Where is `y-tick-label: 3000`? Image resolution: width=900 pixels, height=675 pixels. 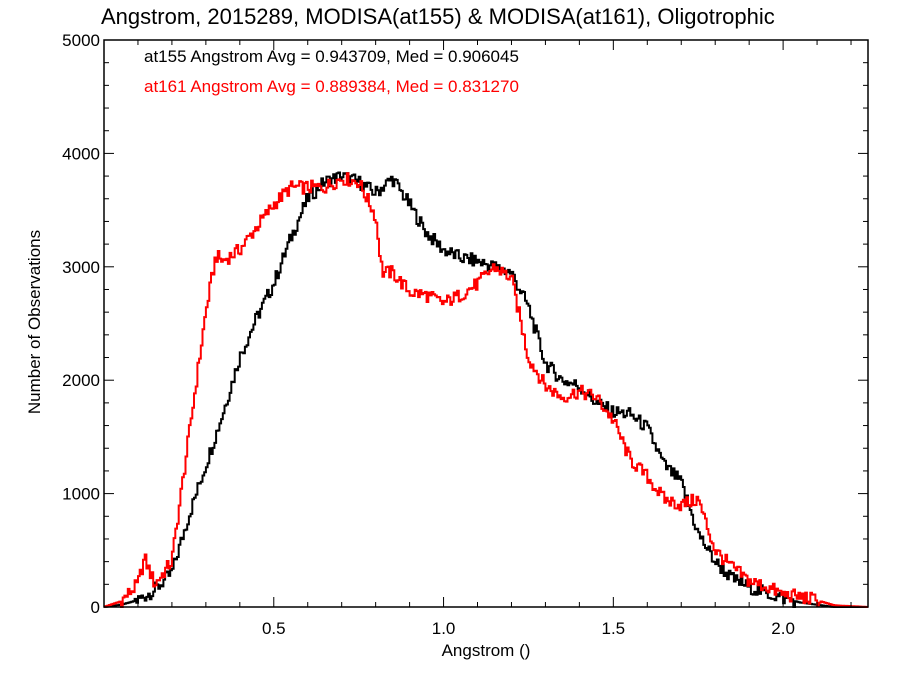 y-tick-label: 3000 is located at coordinates (81, 267).